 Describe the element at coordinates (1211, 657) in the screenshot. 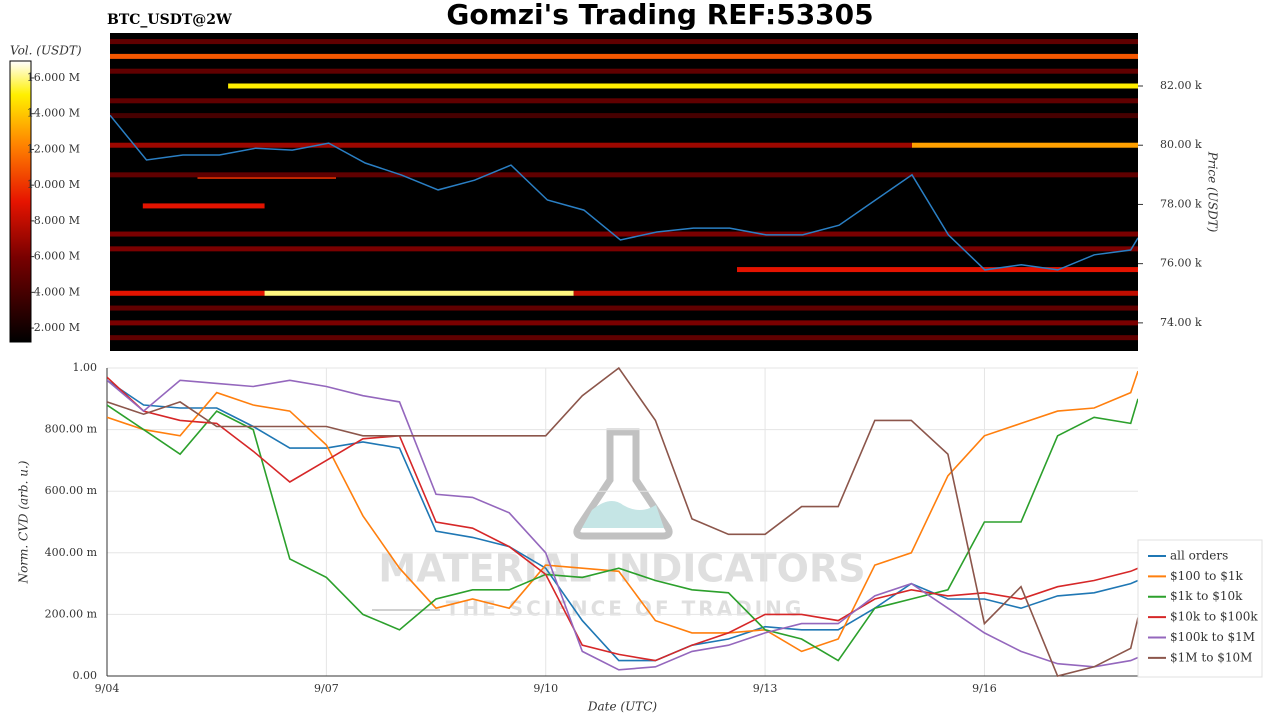

I see `legend-label: $1M to $10M` at that location.